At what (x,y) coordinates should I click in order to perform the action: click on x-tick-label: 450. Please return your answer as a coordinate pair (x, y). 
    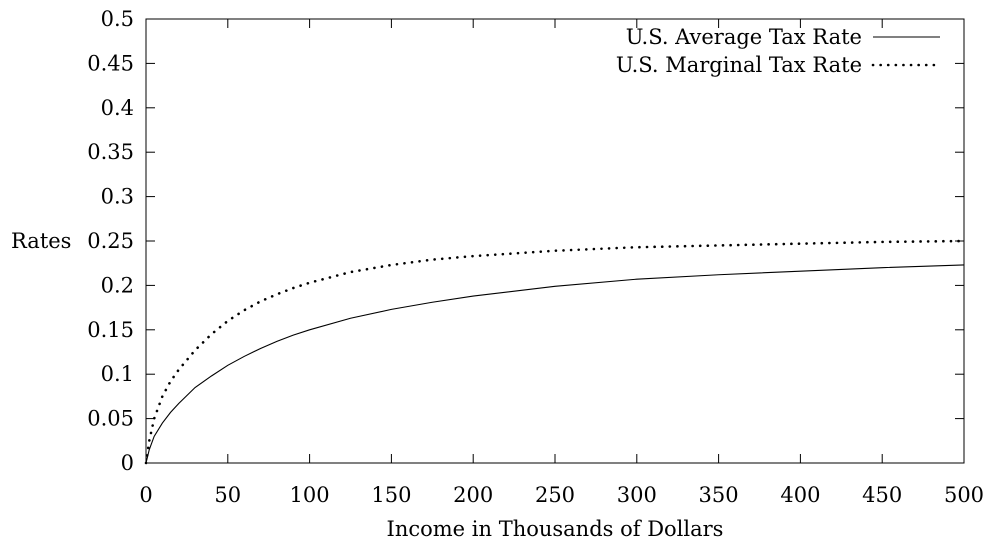
    Looking at the image, I should click on (882, 495).